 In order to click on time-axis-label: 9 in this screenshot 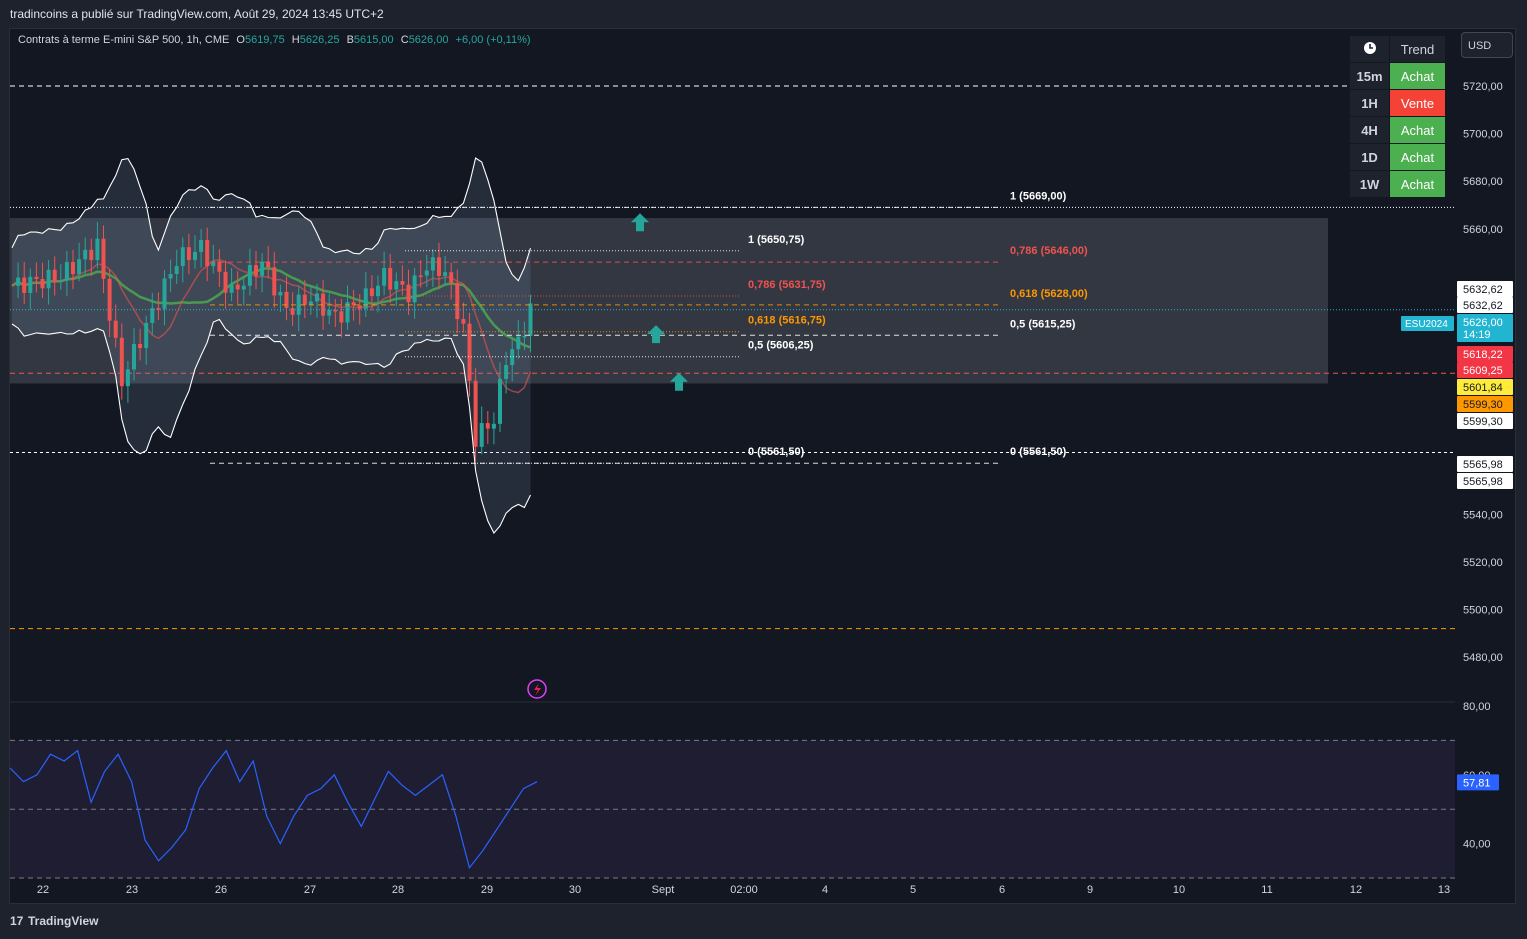, I will do `click(1090, 890)`.